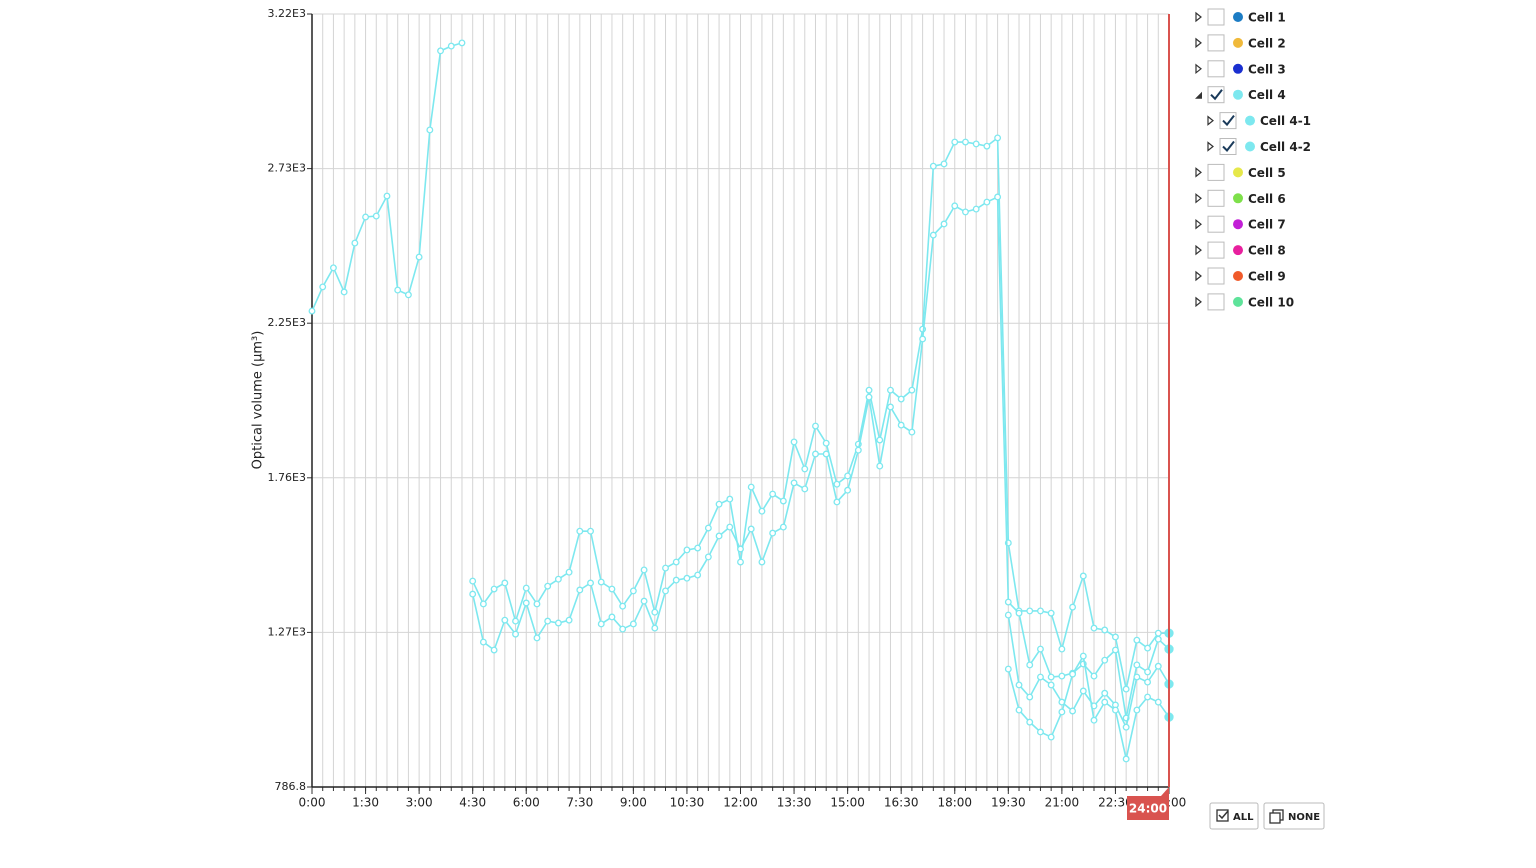 This screenshot has height=868, width=1536. Describe the element at coordinates (1148, 808) in the screenshot. I see `time-cursor-box` at that location.